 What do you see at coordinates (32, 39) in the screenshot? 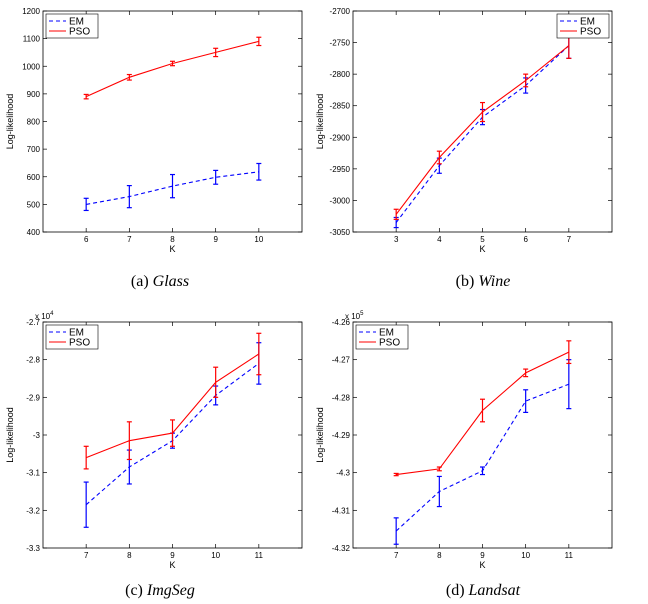
I see `y-tick-label: 1100` at bounding box center [32, 39].